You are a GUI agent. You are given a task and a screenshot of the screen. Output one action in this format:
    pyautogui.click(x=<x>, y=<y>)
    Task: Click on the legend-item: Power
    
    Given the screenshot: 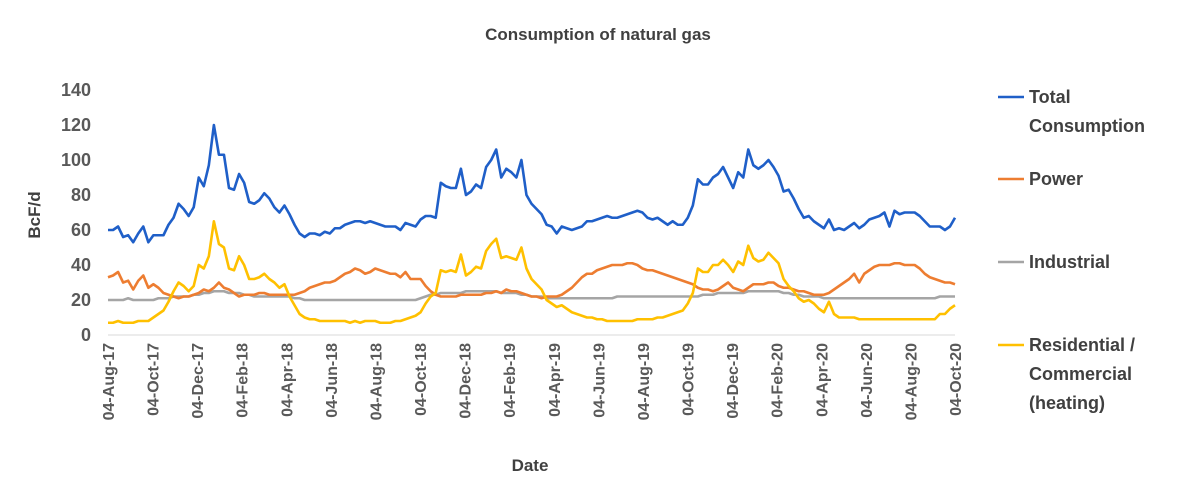 What is the action you would take?
    pyautogui.click(x=1040, y=179)
    